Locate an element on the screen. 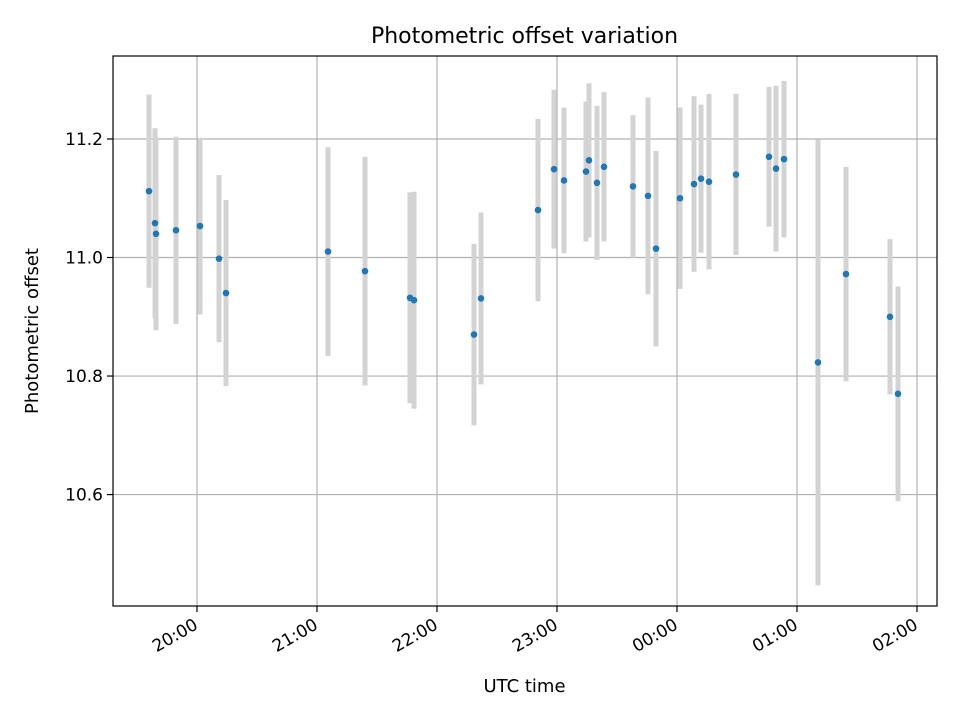 This screenshot has width=960, height=720. x-tick-label: 01:00 is located at coordinates (775, 636).